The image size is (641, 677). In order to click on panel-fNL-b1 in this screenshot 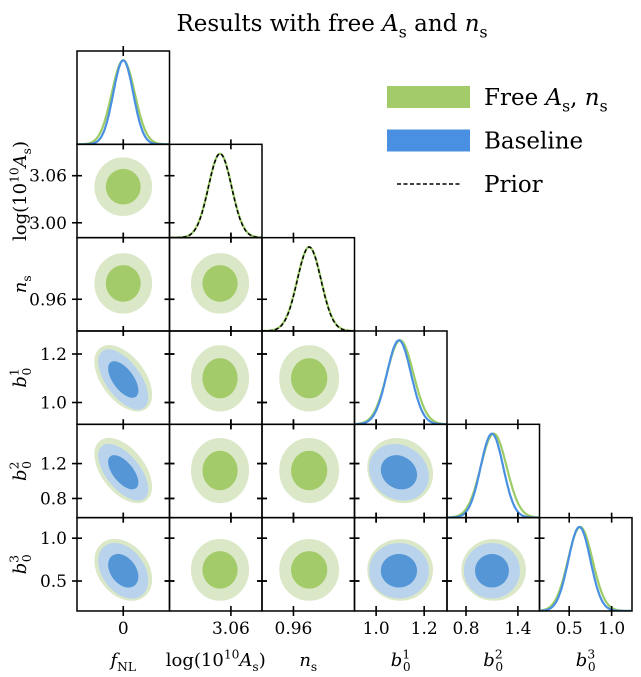, I will do `click(123, 378)`.